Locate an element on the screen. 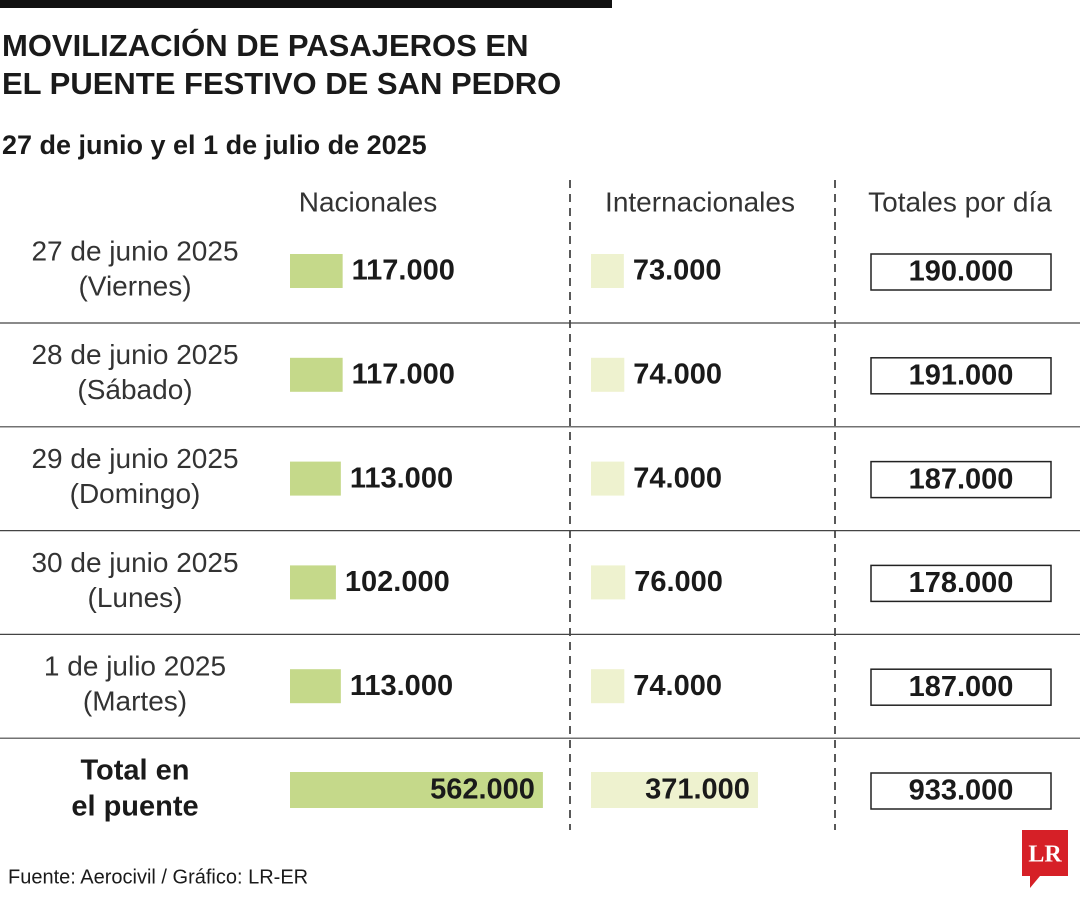 The width and height of the screenshot is (1080, 900). total-label: 190.000 is located at coordinates (961, 272).